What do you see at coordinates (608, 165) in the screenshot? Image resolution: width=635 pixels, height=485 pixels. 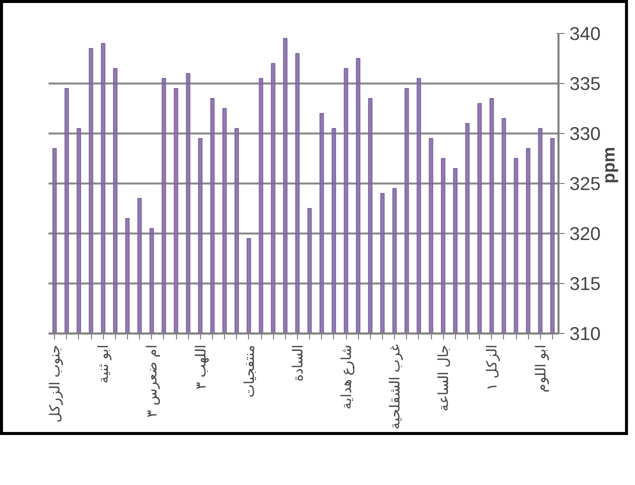 I see `y-axis-title: ppm` at bounding box center [608, 165].